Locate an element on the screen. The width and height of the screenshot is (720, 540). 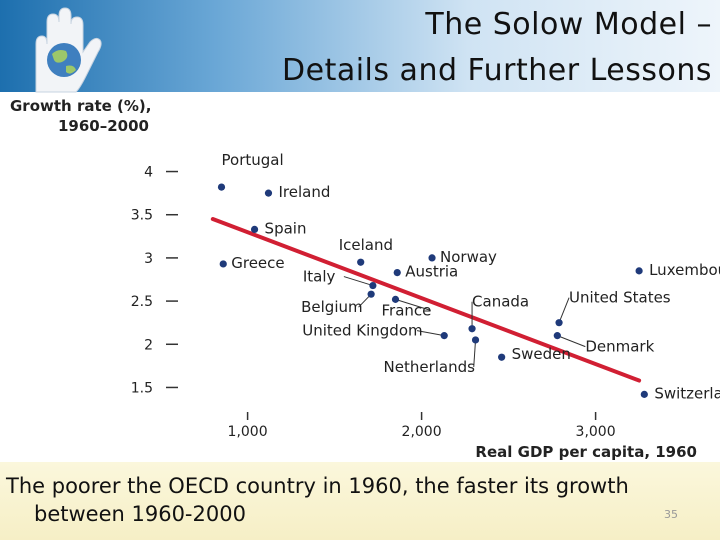
point-label: Switzerland is located at coordinates (687, 393).